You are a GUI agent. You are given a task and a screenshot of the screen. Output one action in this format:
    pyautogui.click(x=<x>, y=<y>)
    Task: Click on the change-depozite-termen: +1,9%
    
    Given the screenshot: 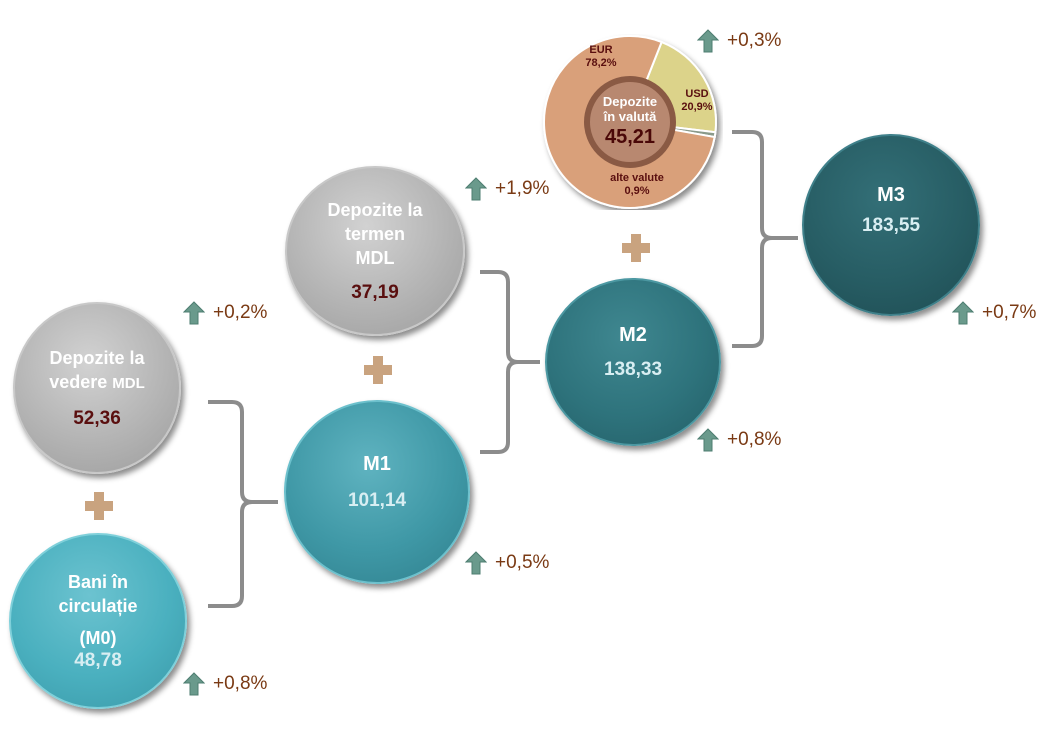 What is the action you would take?
    pyautogui.click(x=507, y=189)
    